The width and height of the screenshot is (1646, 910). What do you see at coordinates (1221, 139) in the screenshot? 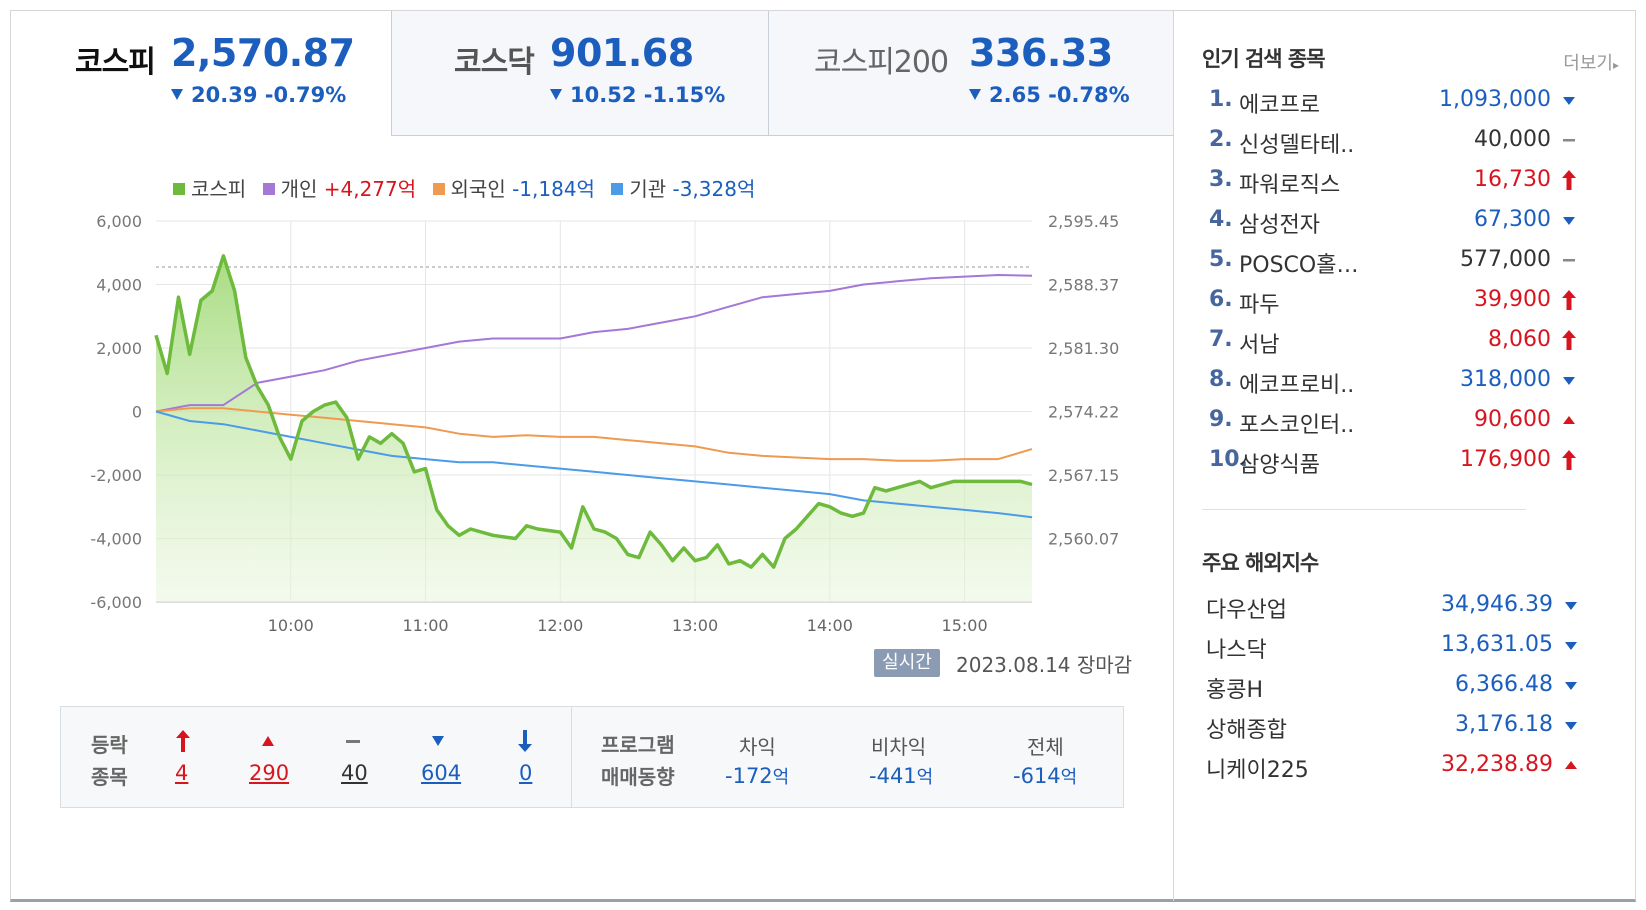
I see `rank-number: 2.` at bounding box center [1221, 139].